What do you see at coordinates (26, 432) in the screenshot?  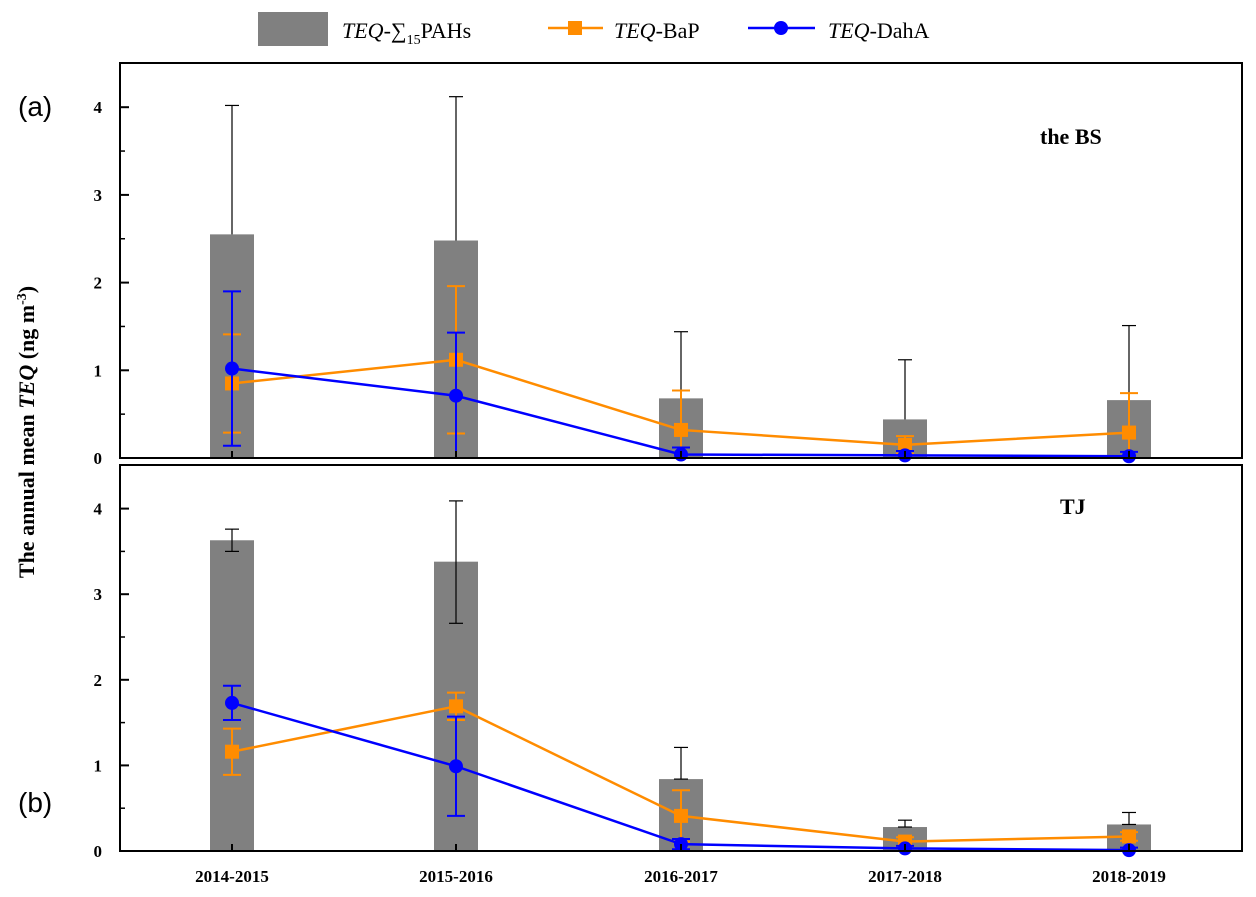 I see `y-axis-title: The annual mean TEQ (ng m-3)` at bounding box center [26, 432].